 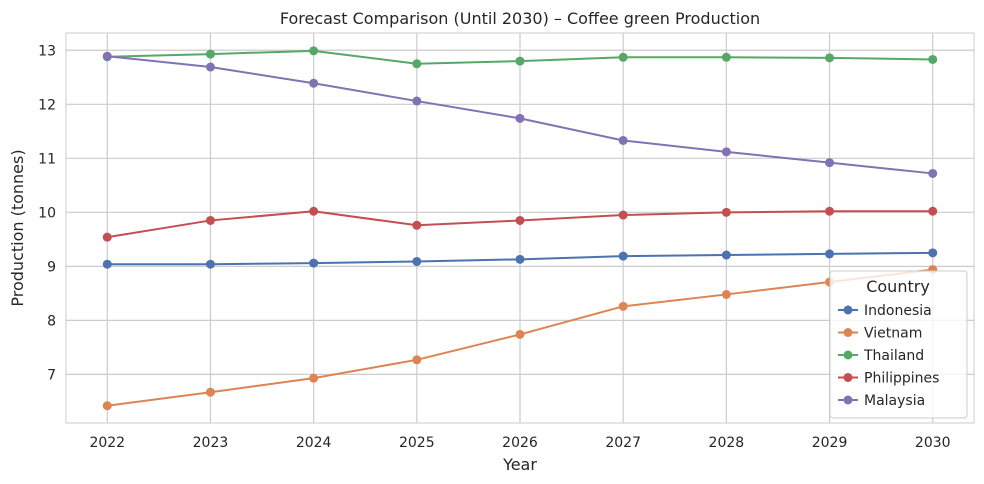 I want to click on legend-item-thailand: Thailand, so click(x=881, y=356).